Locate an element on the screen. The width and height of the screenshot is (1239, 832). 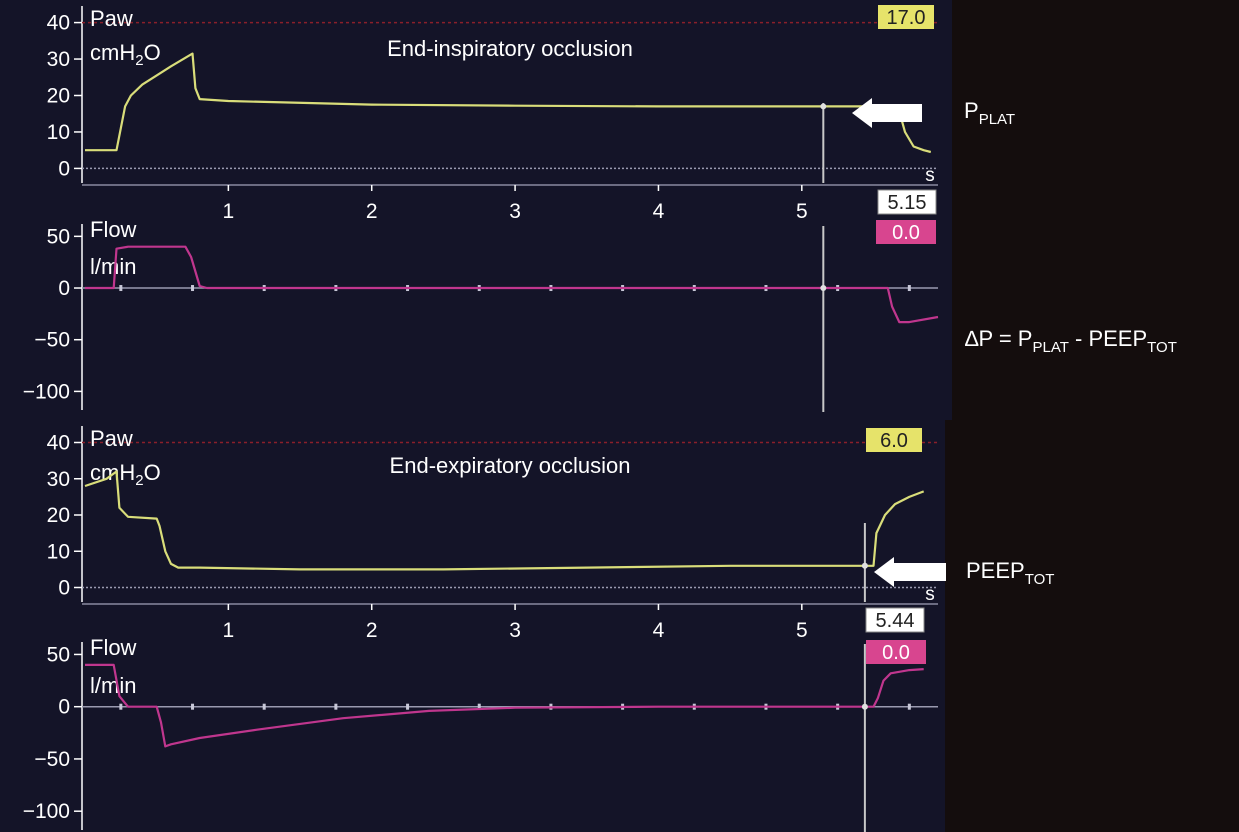
top-flow-ytick-label: −100 is located at coordinates (46, 391).